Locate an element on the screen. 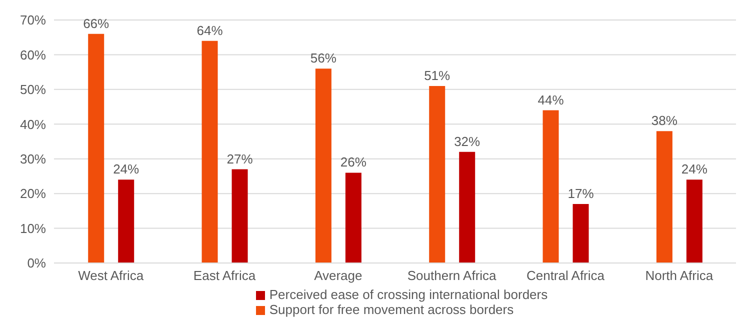 This screenshot has width=754, height=329. x-tick-label: North Africa is located at coordinates (679, 276).